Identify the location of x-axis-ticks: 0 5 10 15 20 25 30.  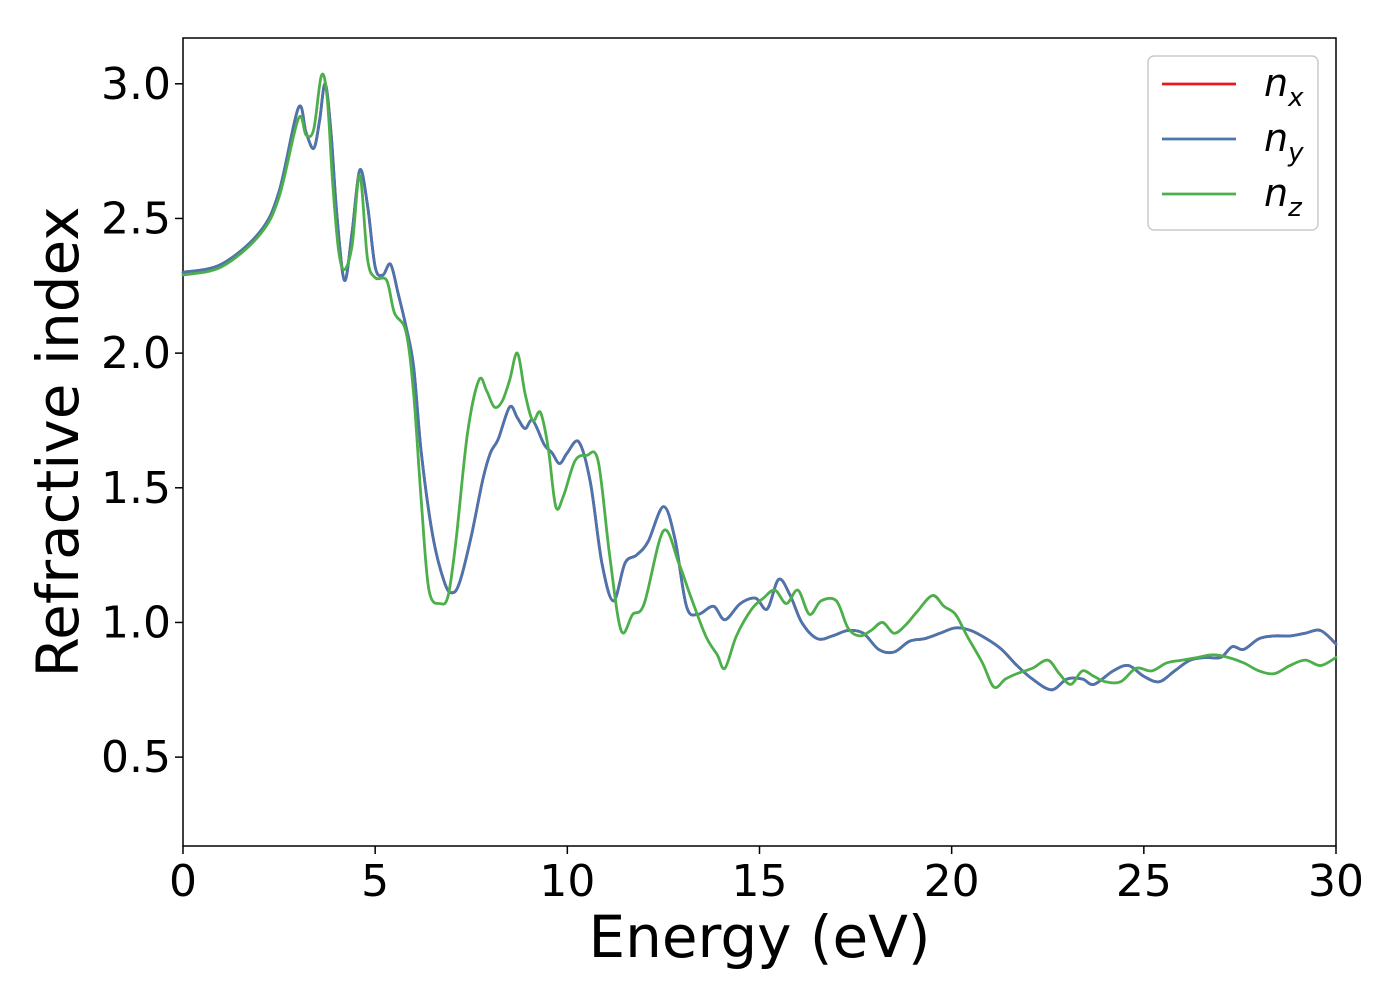
(766, 876).